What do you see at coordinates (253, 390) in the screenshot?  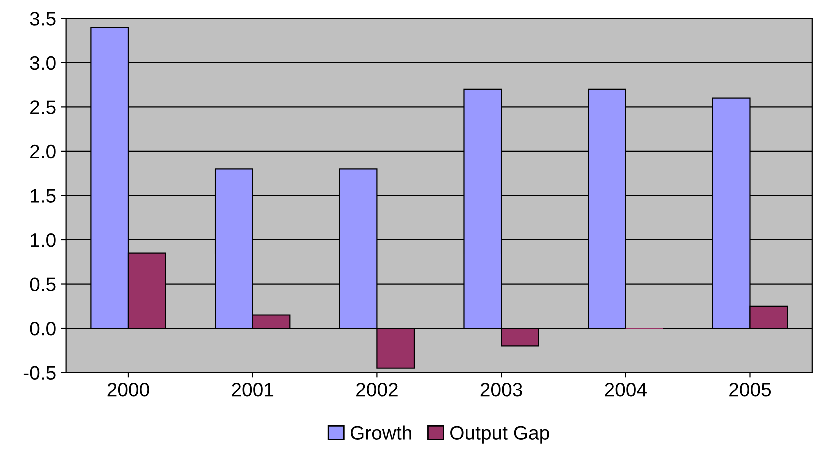 I see `x-tick-label: 2001` at bounding box center [253, 390].